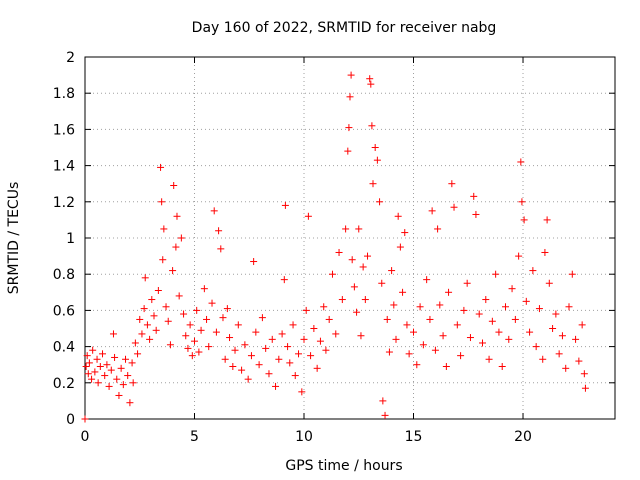 This screenshot has height=480, width=640. Describe the element at coordinates (523, 437) in the screenshot. I see `x-tick-label: 20` at that location.